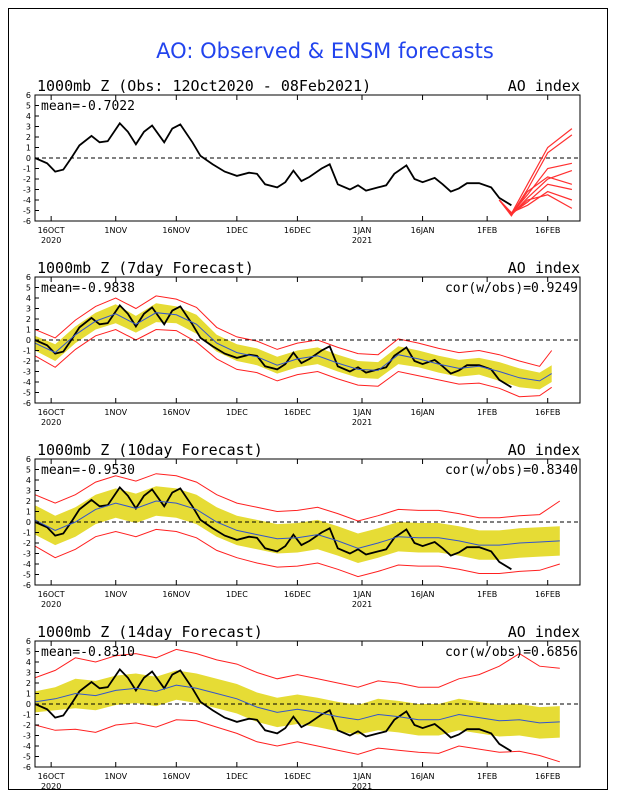 This screenshot has width=618, height=800. Describe the element at coordinates (88, 470) in the screenshot. I see `mean-label: mean=-0.9530` at that location.